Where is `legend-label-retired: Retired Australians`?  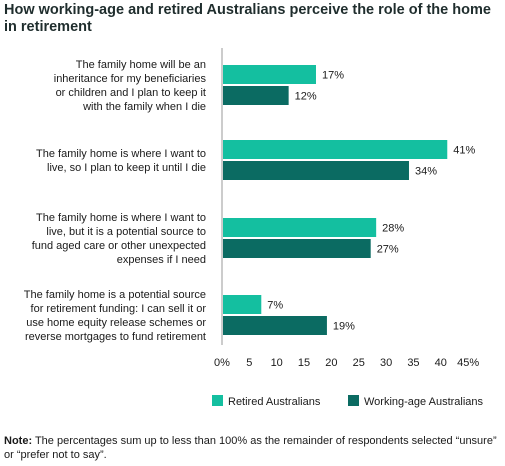 legend-label-retired: Retired Australians is located at coordinates (274, 402).